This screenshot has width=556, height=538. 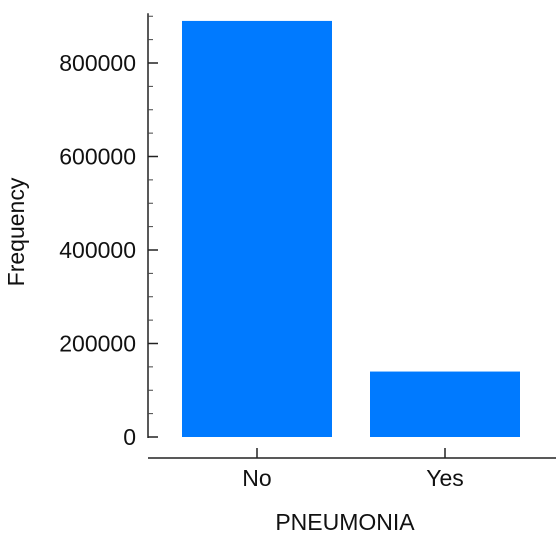 I want to click on x-axis-label: PNEUMONIA, so click(x=345, y=522).